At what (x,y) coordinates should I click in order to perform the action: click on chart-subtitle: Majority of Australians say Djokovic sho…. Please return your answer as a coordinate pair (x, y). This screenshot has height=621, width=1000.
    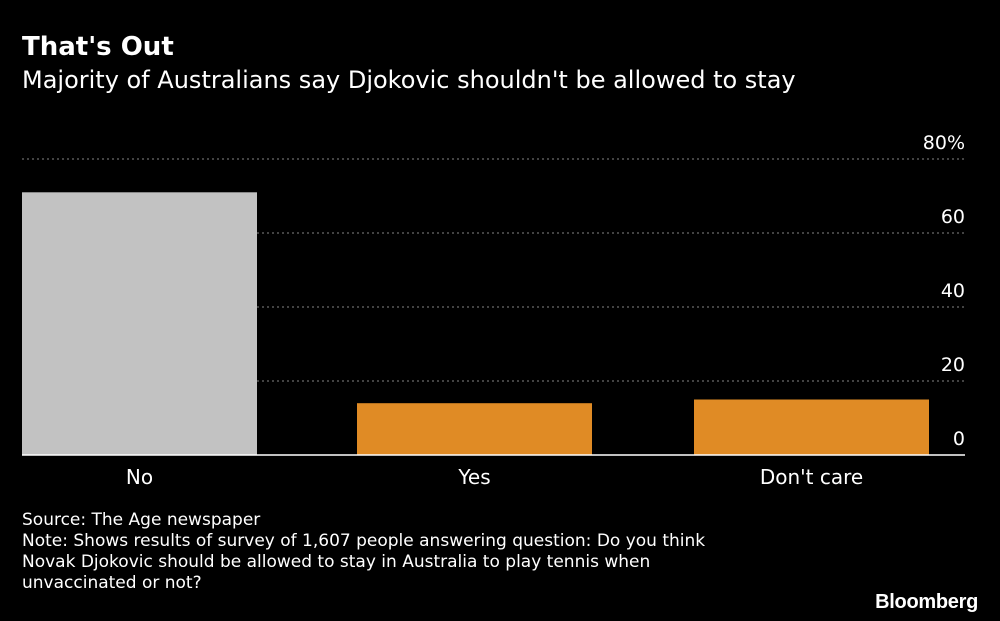
    Looking at the image, I should click on (409, 80).